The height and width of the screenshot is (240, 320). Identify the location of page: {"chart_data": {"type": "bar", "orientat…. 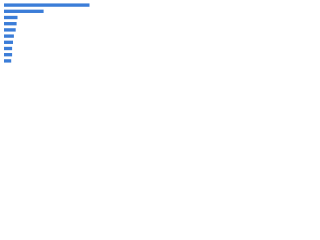
(50, 35).